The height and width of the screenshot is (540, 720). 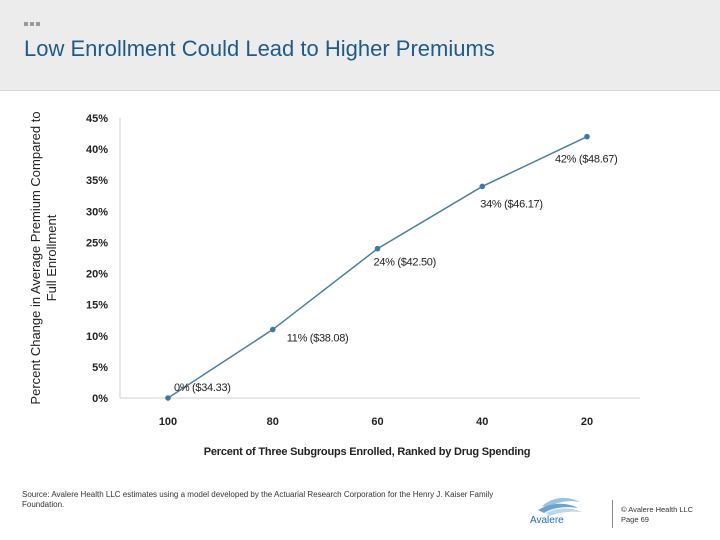 I want to click on y-tick-label: 45%, so click(x=97, y=119).